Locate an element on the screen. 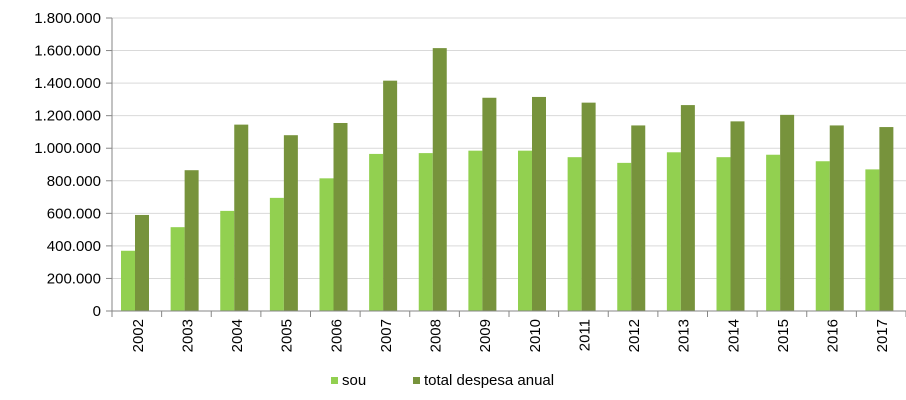  x-tick-label: 2015 is located at coordinates (783, 335).